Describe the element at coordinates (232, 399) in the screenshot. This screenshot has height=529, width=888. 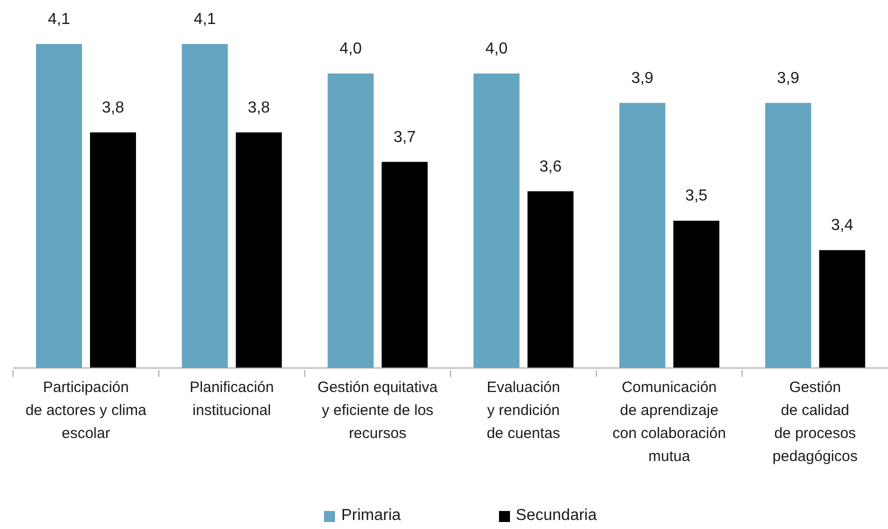
I see `x-tick-label: Planificación institucional` at that location.